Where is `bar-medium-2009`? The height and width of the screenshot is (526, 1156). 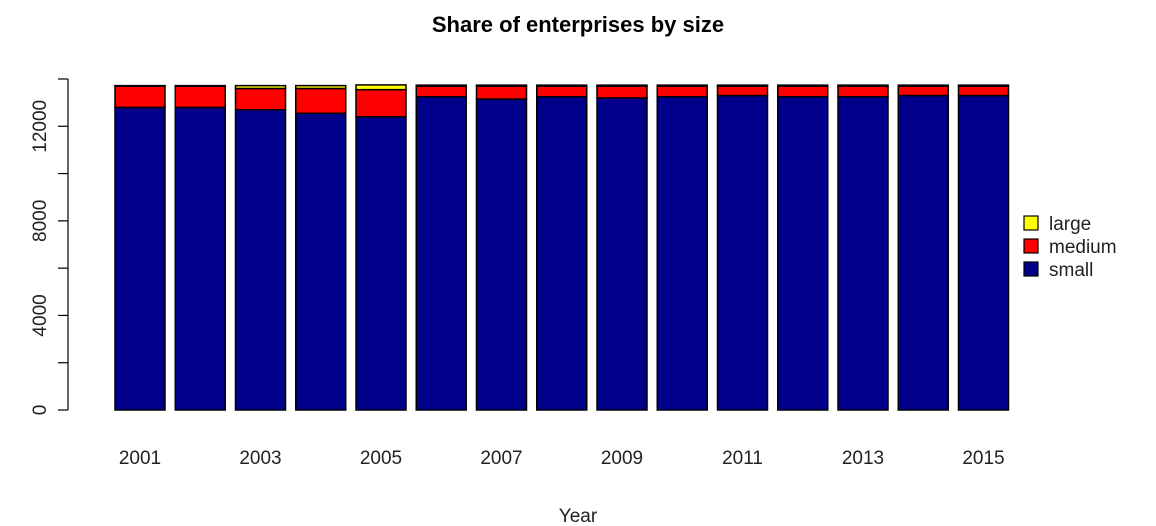
bar-medium-2009 is located at coordinates (622, 92).